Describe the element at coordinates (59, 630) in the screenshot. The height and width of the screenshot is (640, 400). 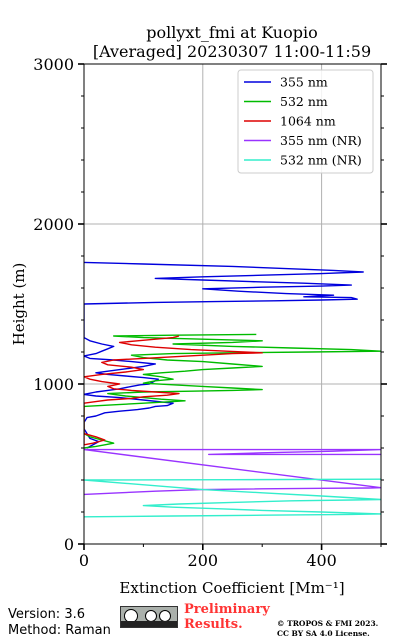
I see `method-text: Method: Raman` at that location.